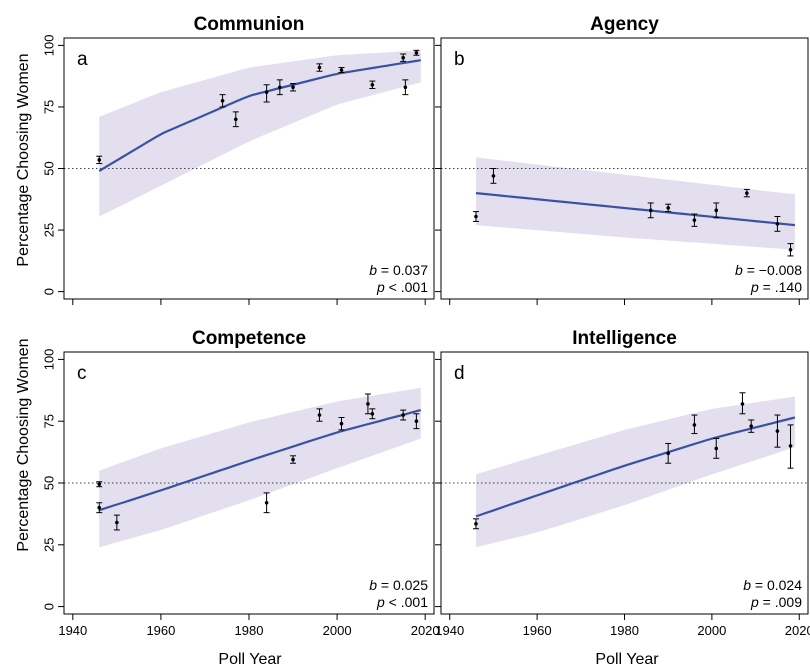 This screenshot has width=810, height=670. I want to click on p-value-stat: p = .009, so click(776, 602).